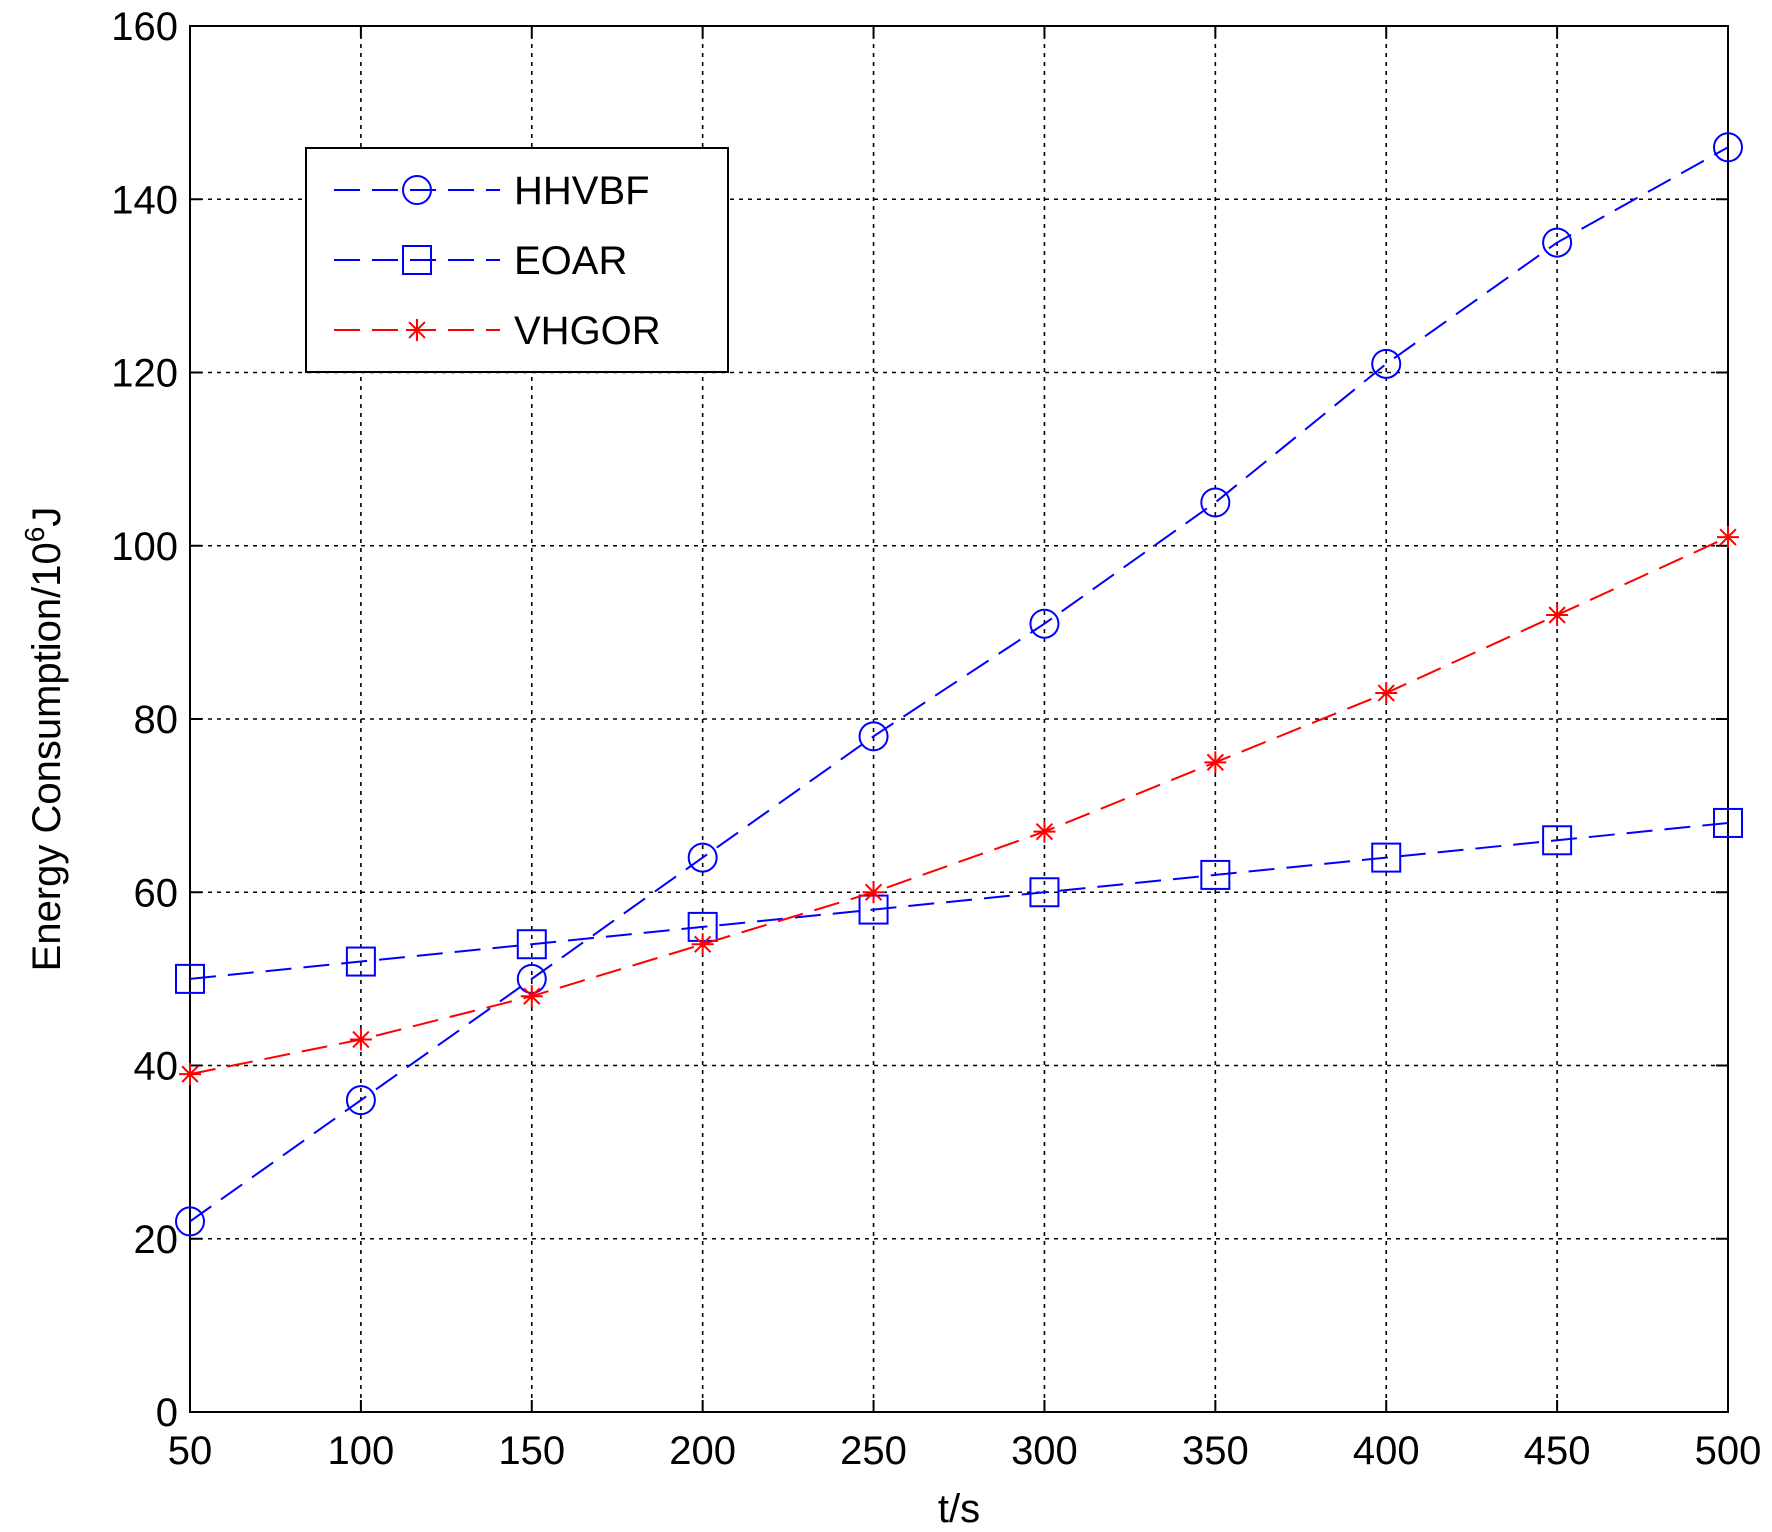 This screenshot has width=1772, height=1532. I want to click on x-tick-label: 150, so click(531, 1451).